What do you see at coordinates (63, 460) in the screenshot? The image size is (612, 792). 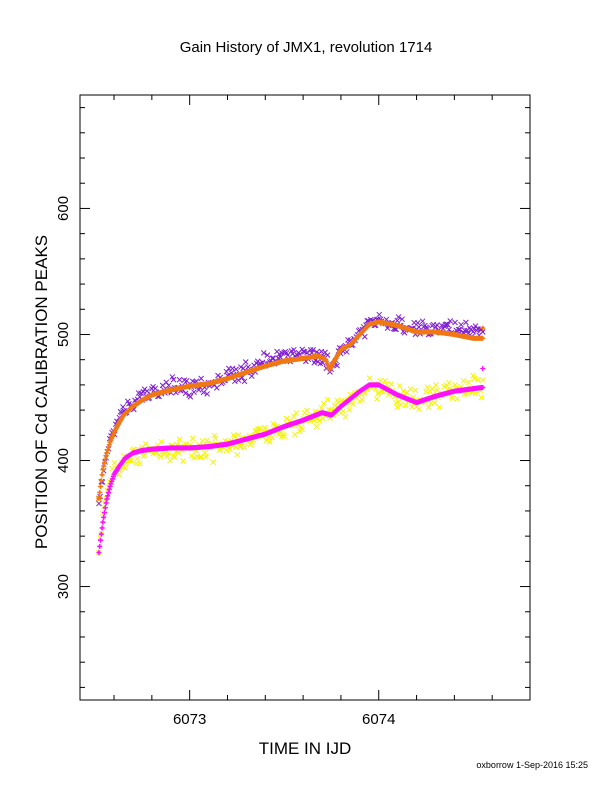 I see `y-tick-label: 400` at bounding box center [63, 460].